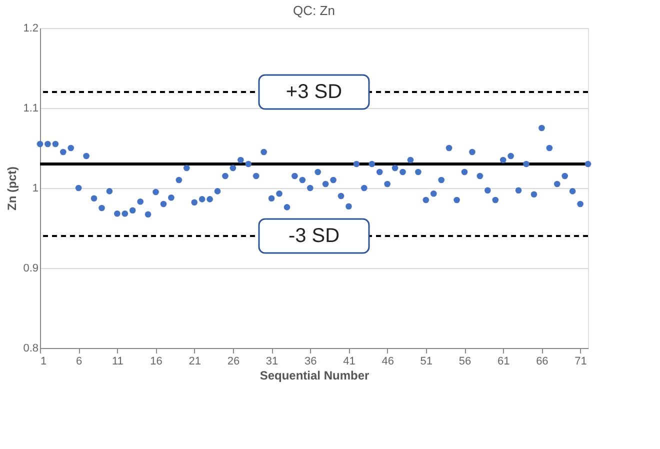  I want to click on ref-line-label: -3 SD, so click(314, 236).